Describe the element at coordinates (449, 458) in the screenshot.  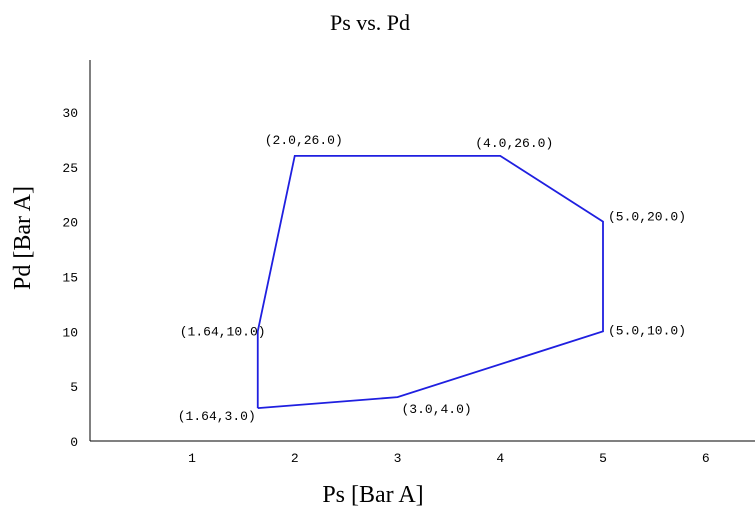
I see `x-tick-labels: 1 2 3 4 5 6` at that location.